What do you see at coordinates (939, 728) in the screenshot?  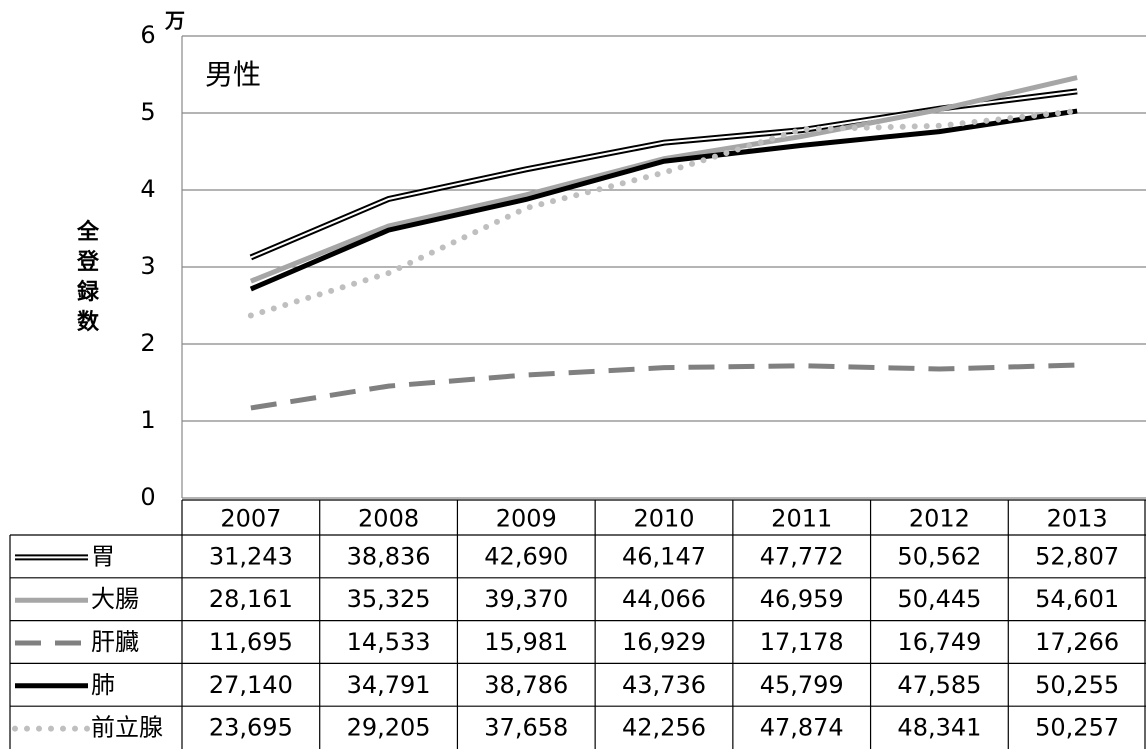 I see `table-value: 48,341` at bounding box center [939, 728].